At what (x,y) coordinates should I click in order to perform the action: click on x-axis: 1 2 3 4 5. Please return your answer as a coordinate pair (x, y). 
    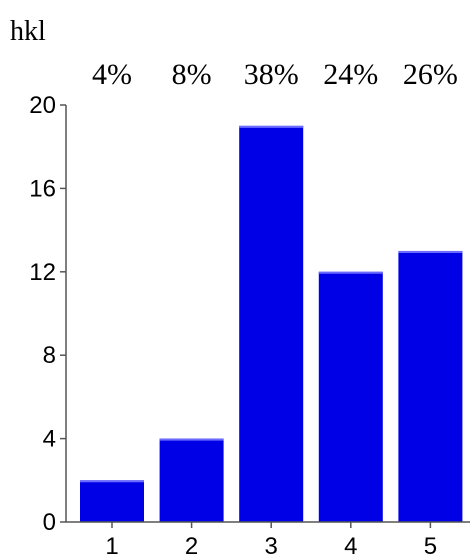
    Looking at the image, I should click on (268, 540).